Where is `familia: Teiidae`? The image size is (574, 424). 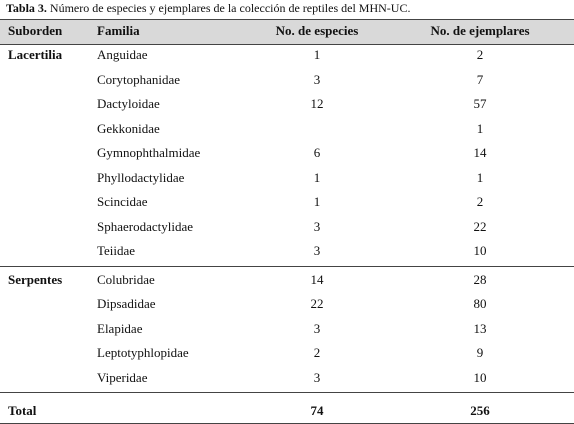
familia: Teiidae is located at coordinates (116, 250).